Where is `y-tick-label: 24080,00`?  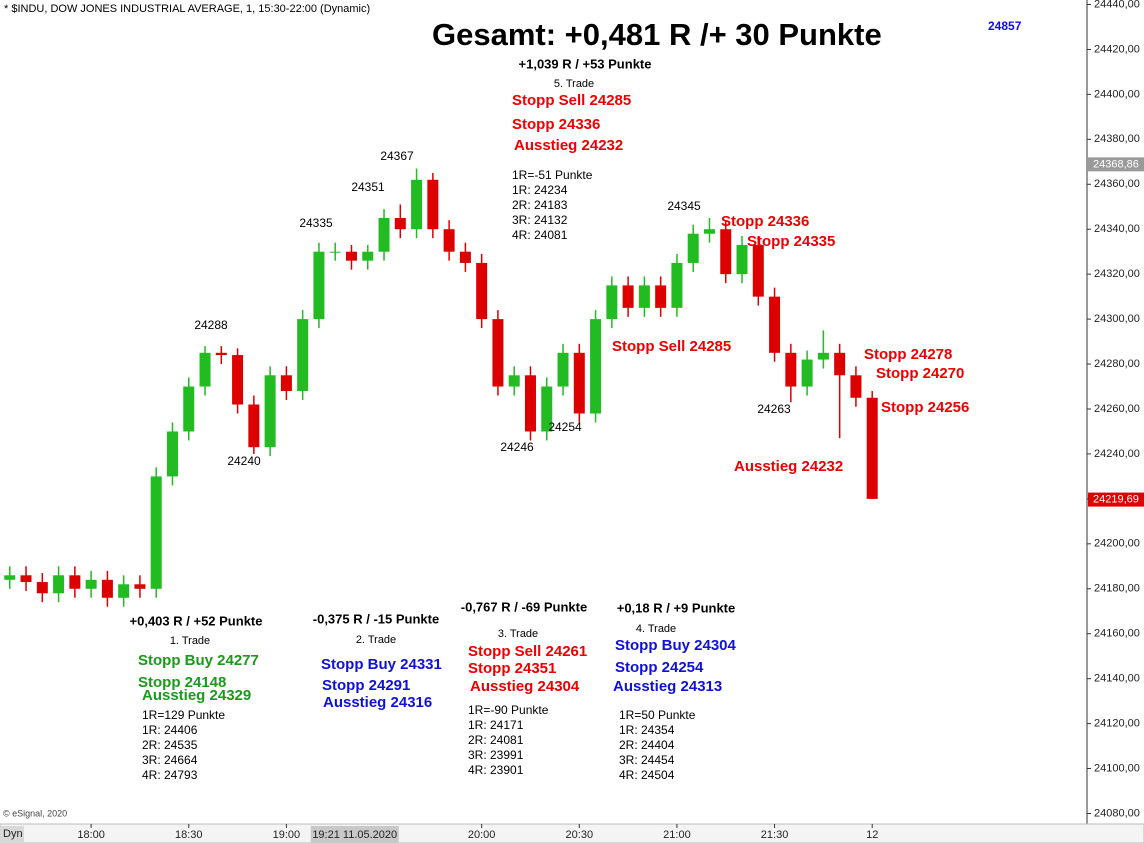
y-tick-label: 24080,00 is located at coordinates (1117, 813).